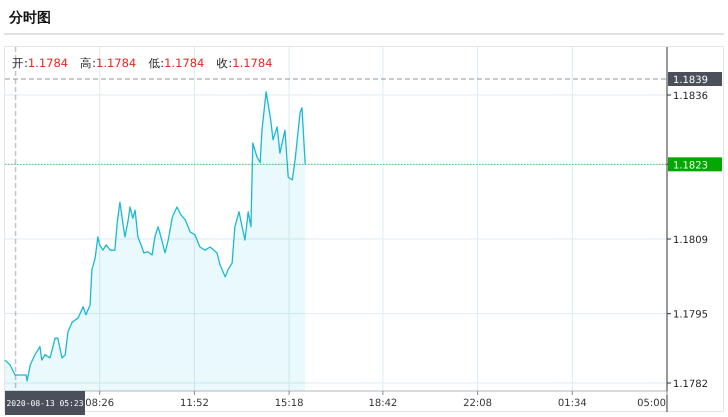 This screenshot has width=728, height=417. I want to click on x-tick-label: 15:18, so click(289, 403).